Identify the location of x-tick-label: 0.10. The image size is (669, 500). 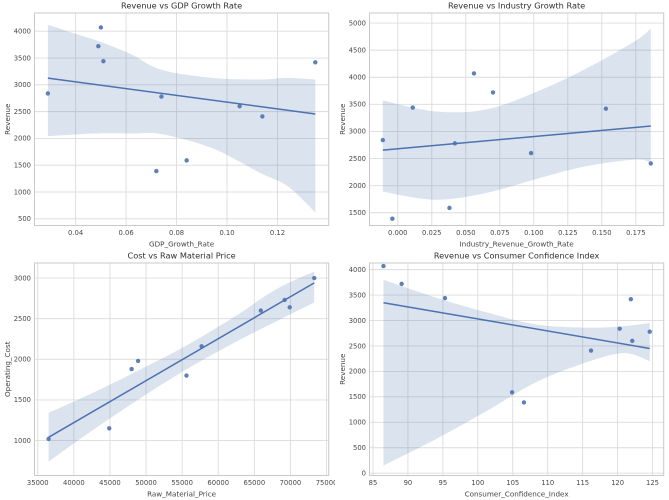
(226, 233).